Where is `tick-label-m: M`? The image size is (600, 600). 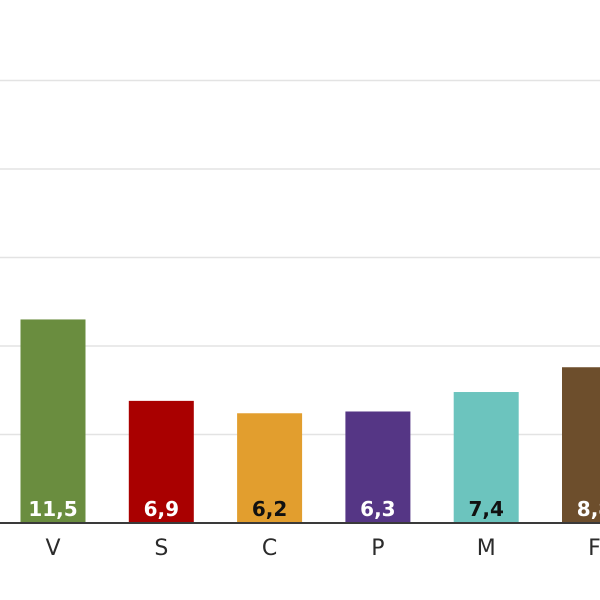 tick-label-m: M is located at coordinates (486, 548).